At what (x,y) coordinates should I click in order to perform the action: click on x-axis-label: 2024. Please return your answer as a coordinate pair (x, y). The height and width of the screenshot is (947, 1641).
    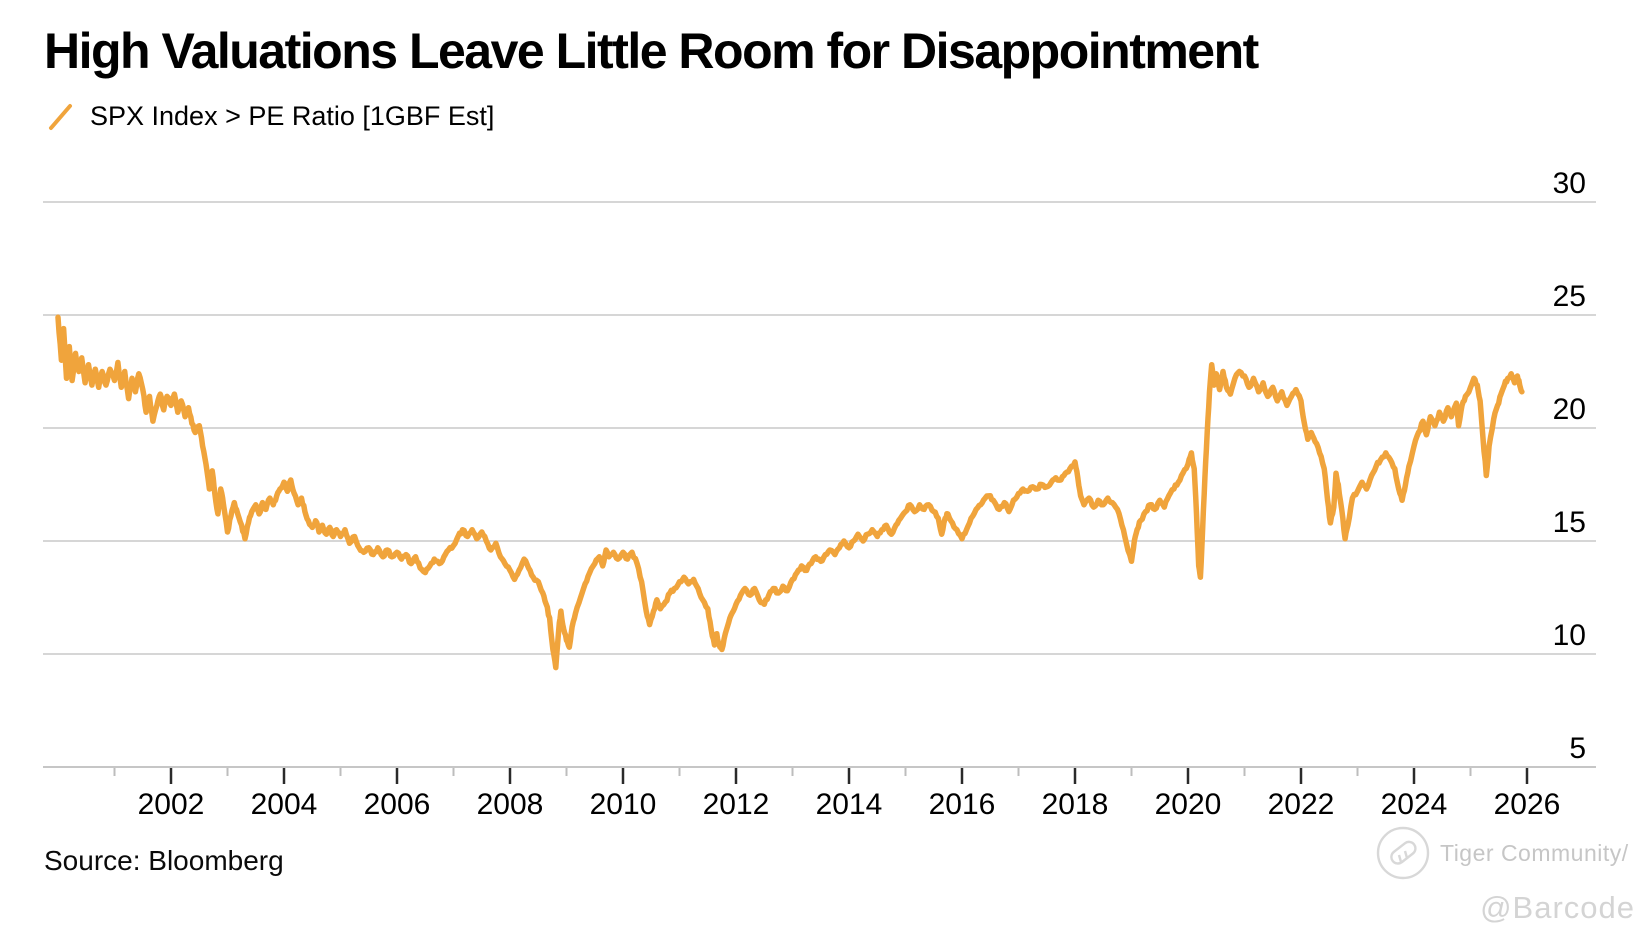
    Looking at the image, I should click on (1414, 804).